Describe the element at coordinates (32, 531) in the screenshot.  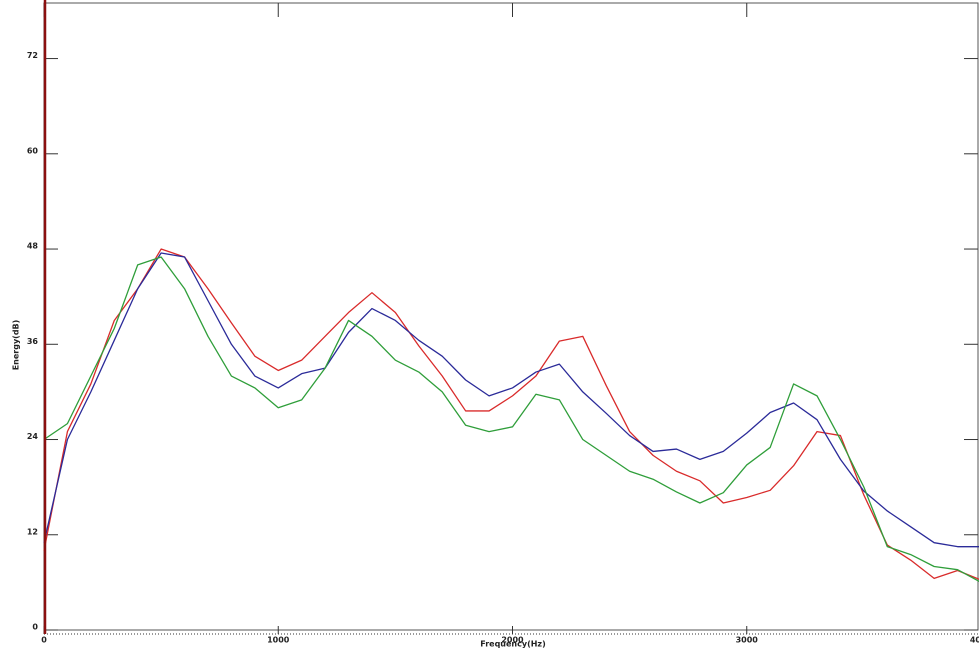
I see `y-tick-label: 12` at that location.